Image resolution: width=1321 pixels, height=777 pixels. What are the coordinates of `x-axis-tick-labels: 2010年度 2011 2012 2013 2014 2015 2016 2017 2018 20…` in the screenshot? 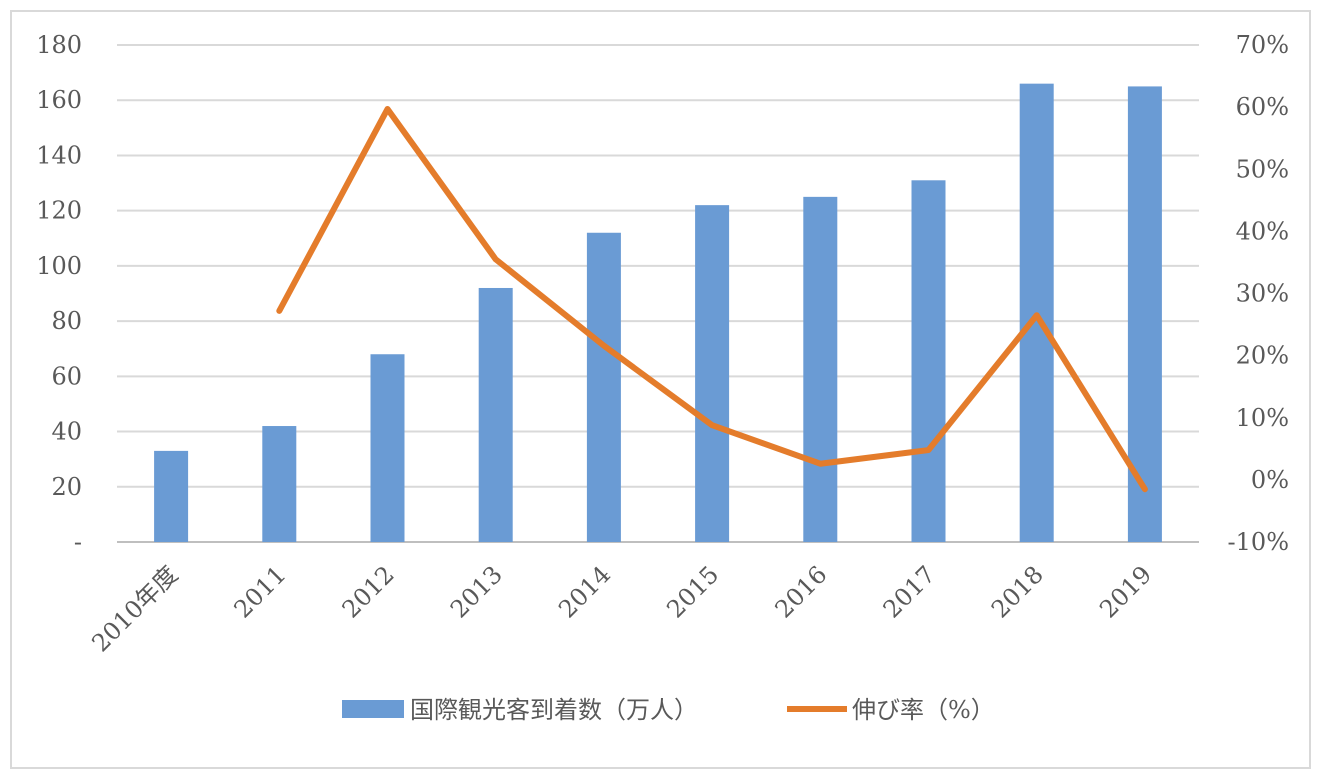 It's located at (621, 608).